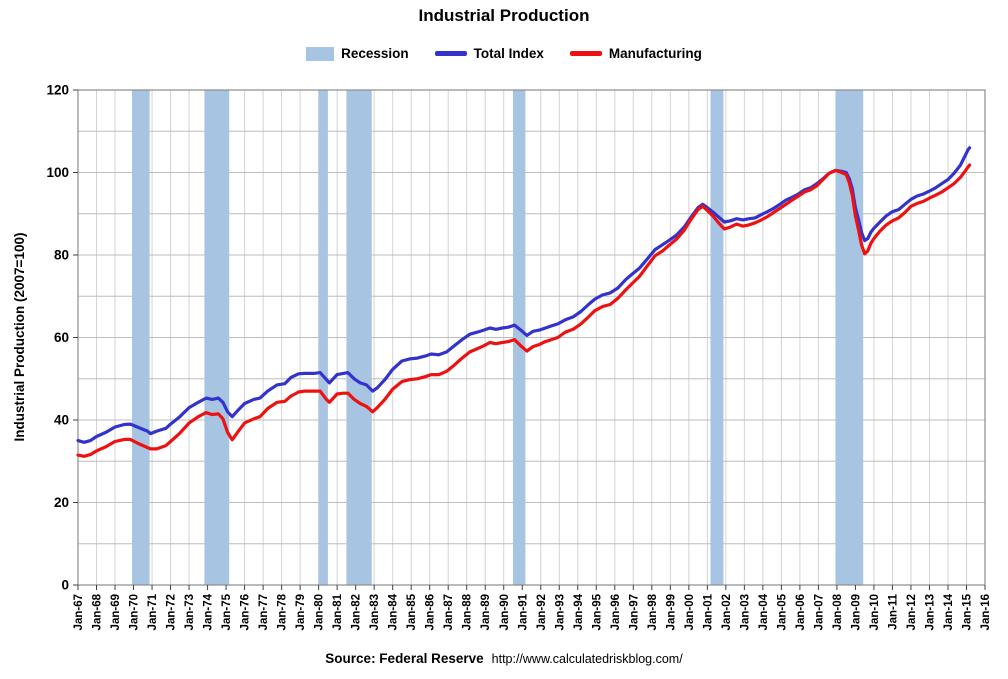  Describe the element at coordinates (949, 611) in the screenshot. I see `svg-text: Jan-14` at that location.